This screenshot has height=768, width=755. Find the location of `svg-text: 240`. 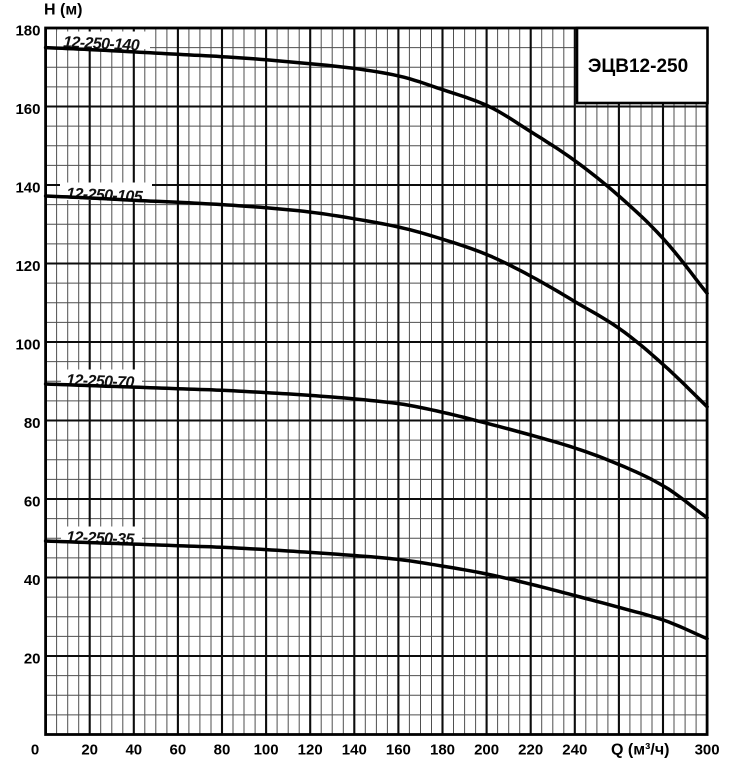

svg-text: 240 is located at coordinates (574, 750).